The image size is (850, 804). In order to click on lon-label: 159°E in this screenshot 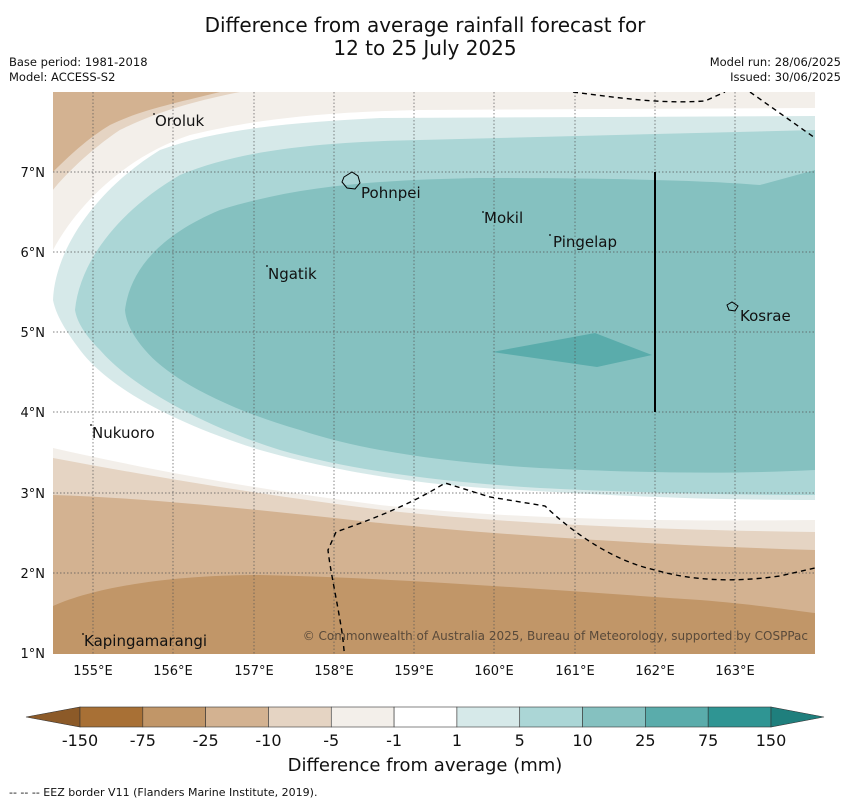, I will do `click(414, 671)`.